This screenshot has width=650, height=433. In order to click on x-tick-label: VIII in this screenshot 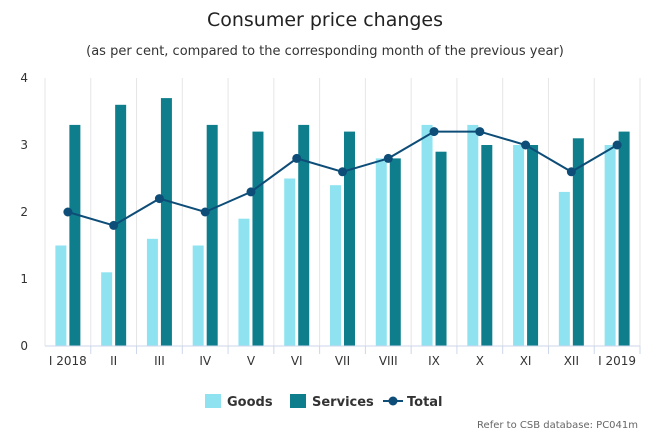, I will do `click(388, 361)`.